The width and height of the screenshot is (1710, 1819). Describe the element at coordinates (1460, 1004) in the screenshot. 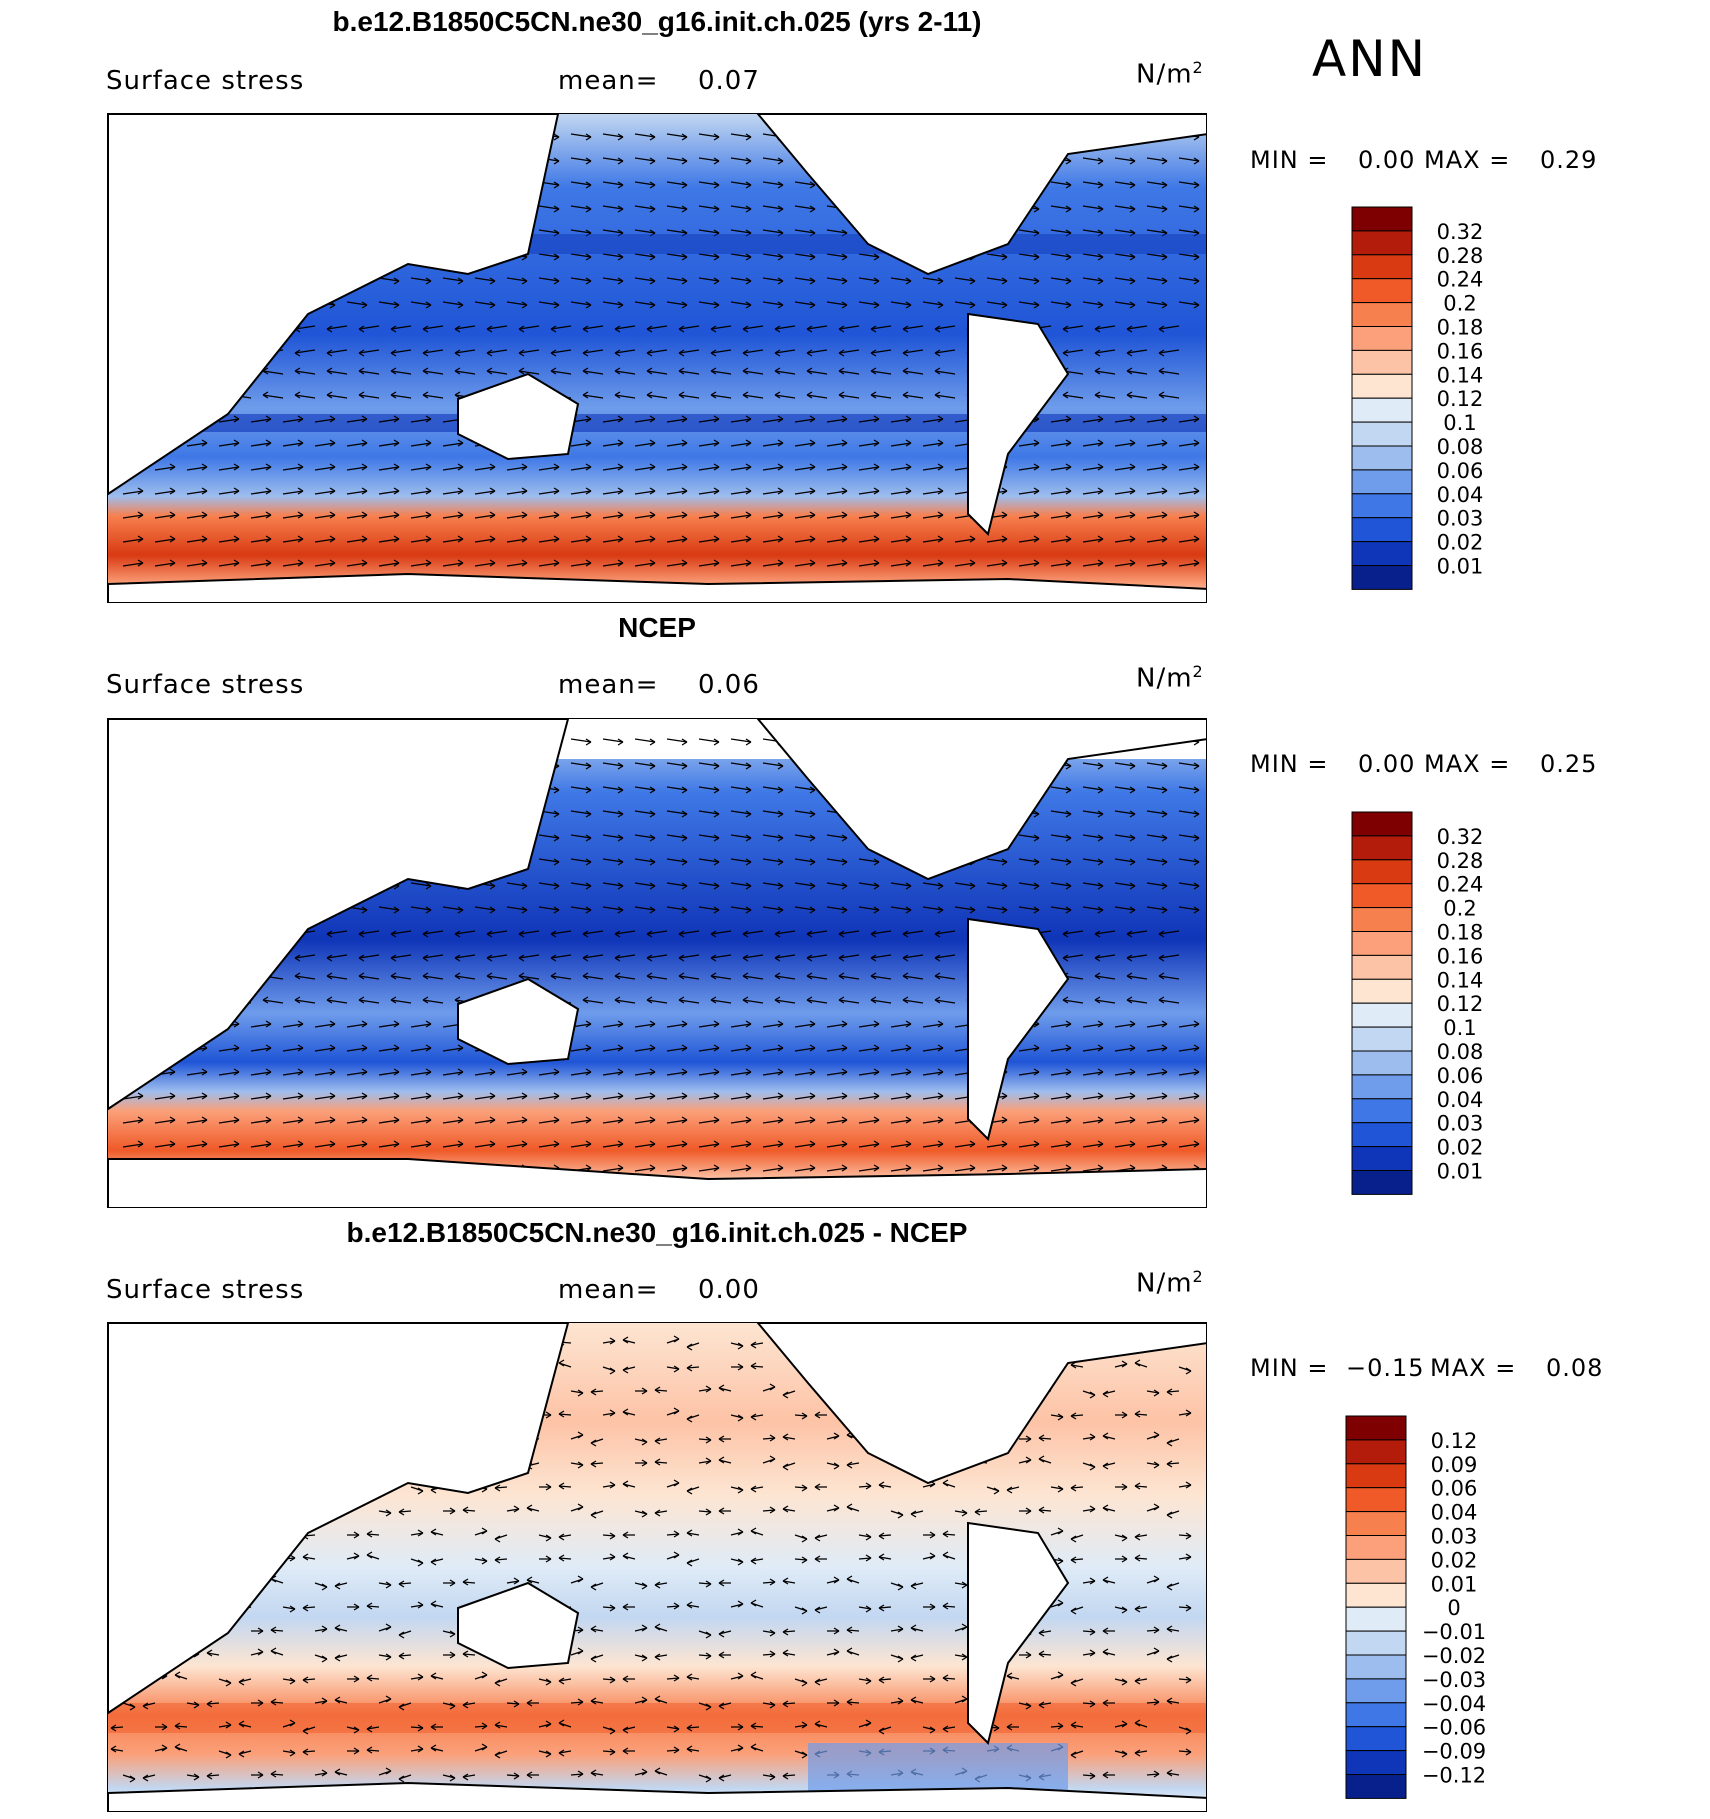

I see `colorbar-label: 0.12` at that location.